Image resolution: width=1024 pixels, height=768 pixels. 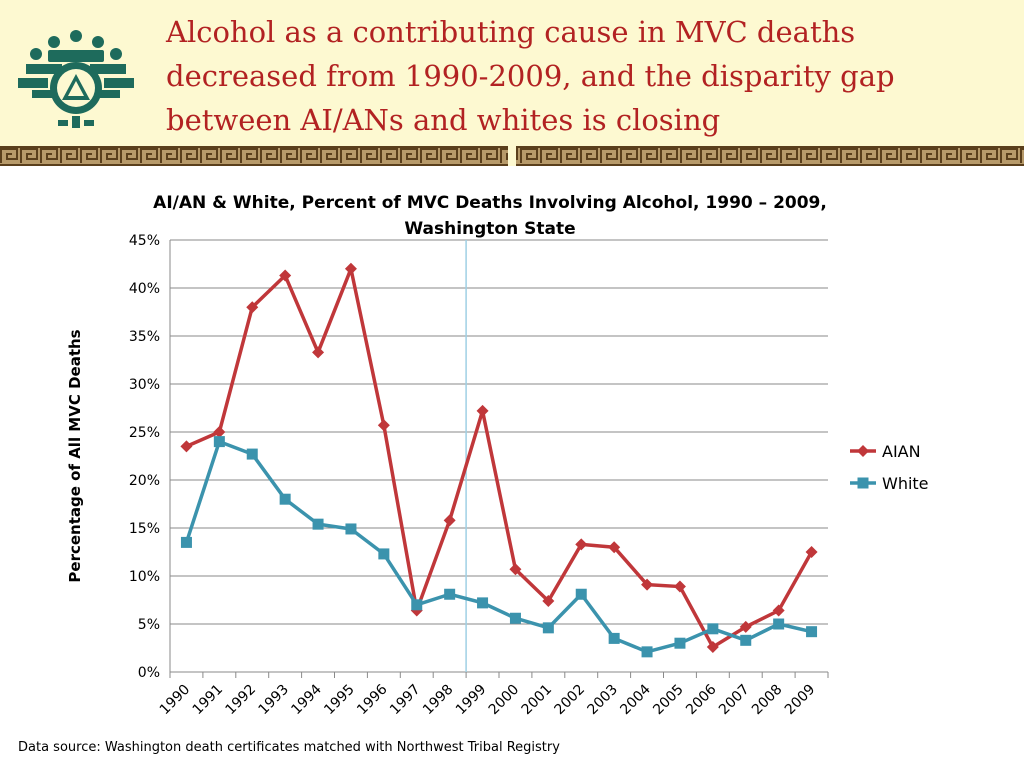 I want to click on y-tick-label: 5%, so click(x=149, y=625).